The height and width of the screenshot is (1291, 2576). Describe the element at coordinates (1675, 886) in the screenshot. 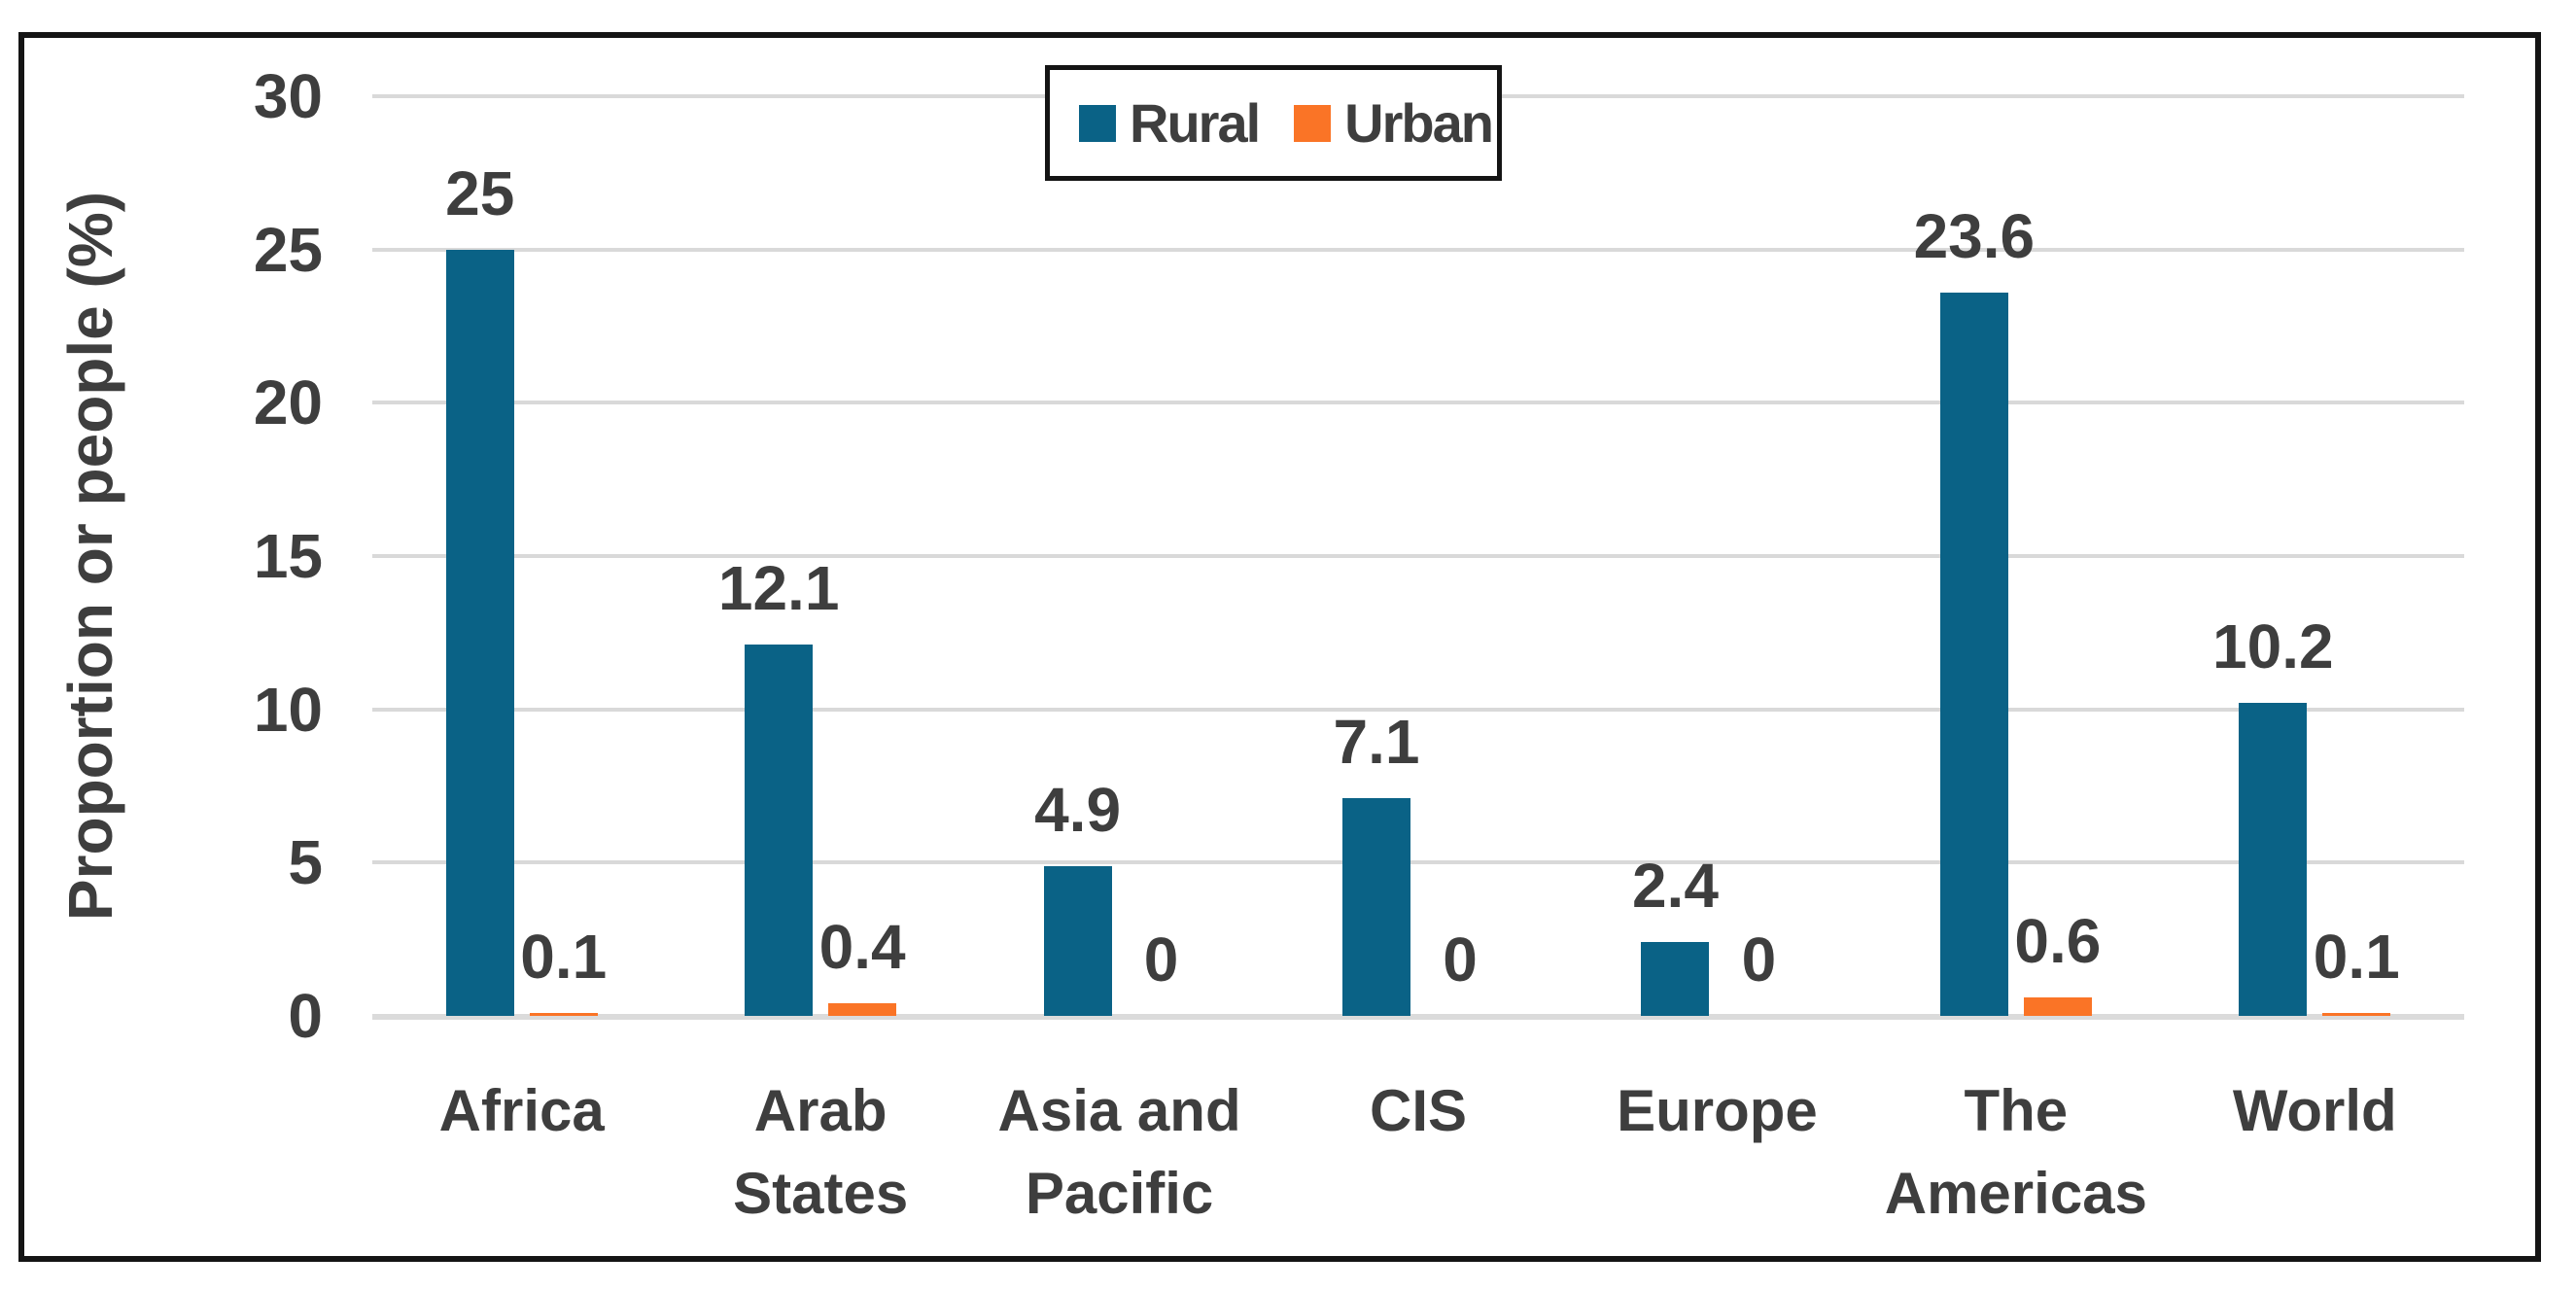

I see `value-label-rural-europe: 2.4` at that location.